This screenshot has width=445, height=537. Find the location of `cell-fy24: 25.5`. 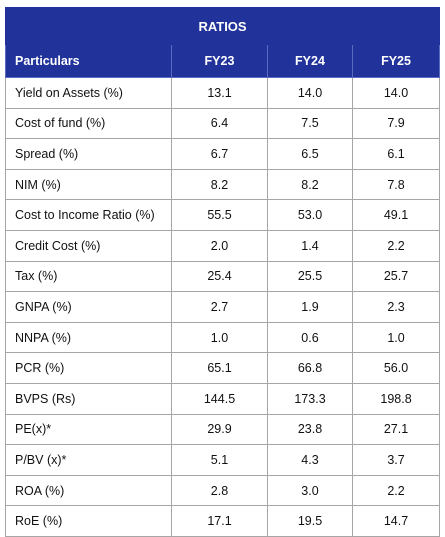

cell-fy24: 25.5 is located at coordinates (310, 276).